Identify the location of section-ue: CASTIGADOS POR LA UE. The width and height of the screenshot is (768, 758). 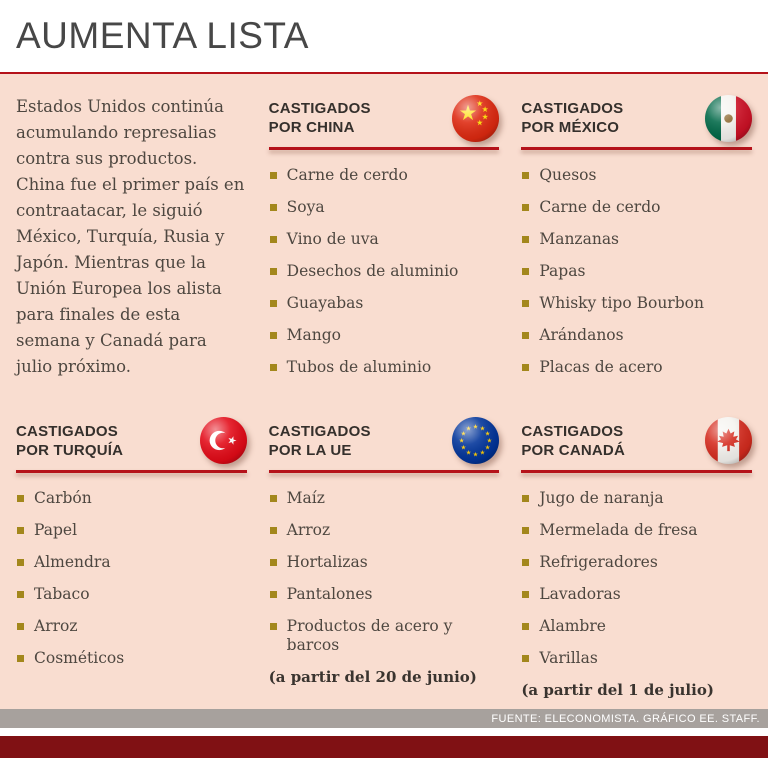
(384, 560).